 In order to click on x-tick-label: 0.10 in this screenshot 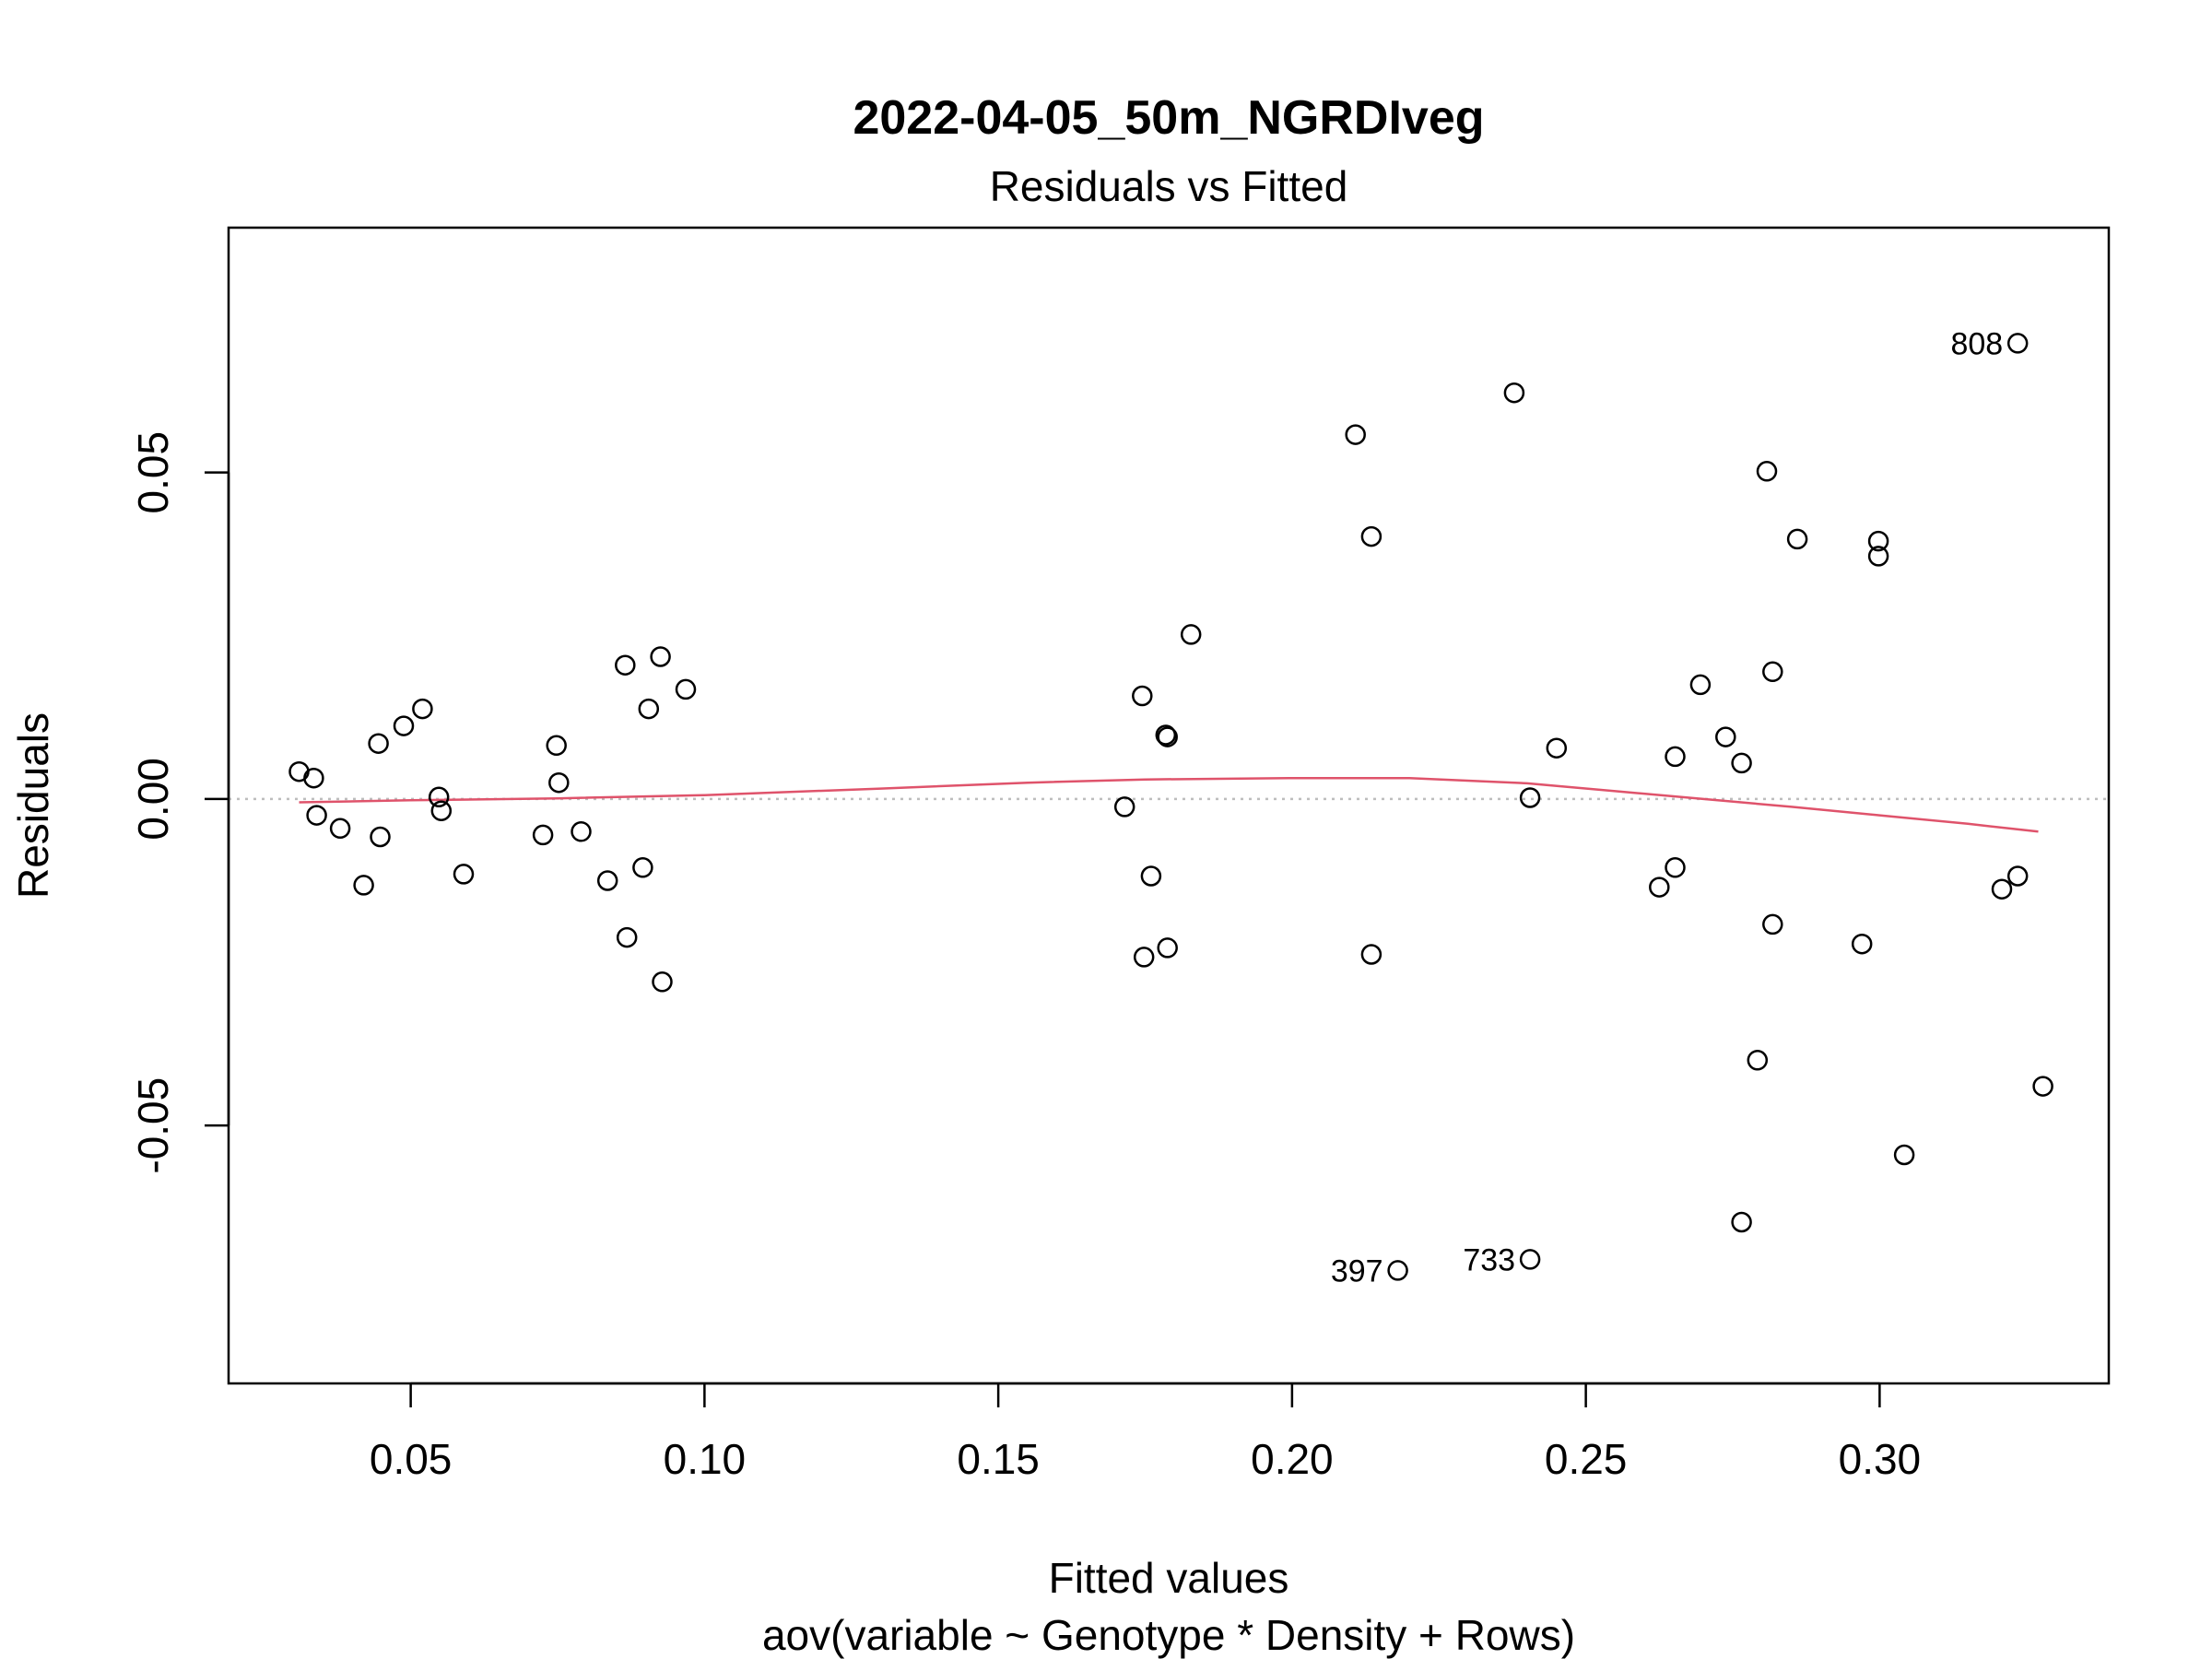, I will do `click(705, 1459)`.